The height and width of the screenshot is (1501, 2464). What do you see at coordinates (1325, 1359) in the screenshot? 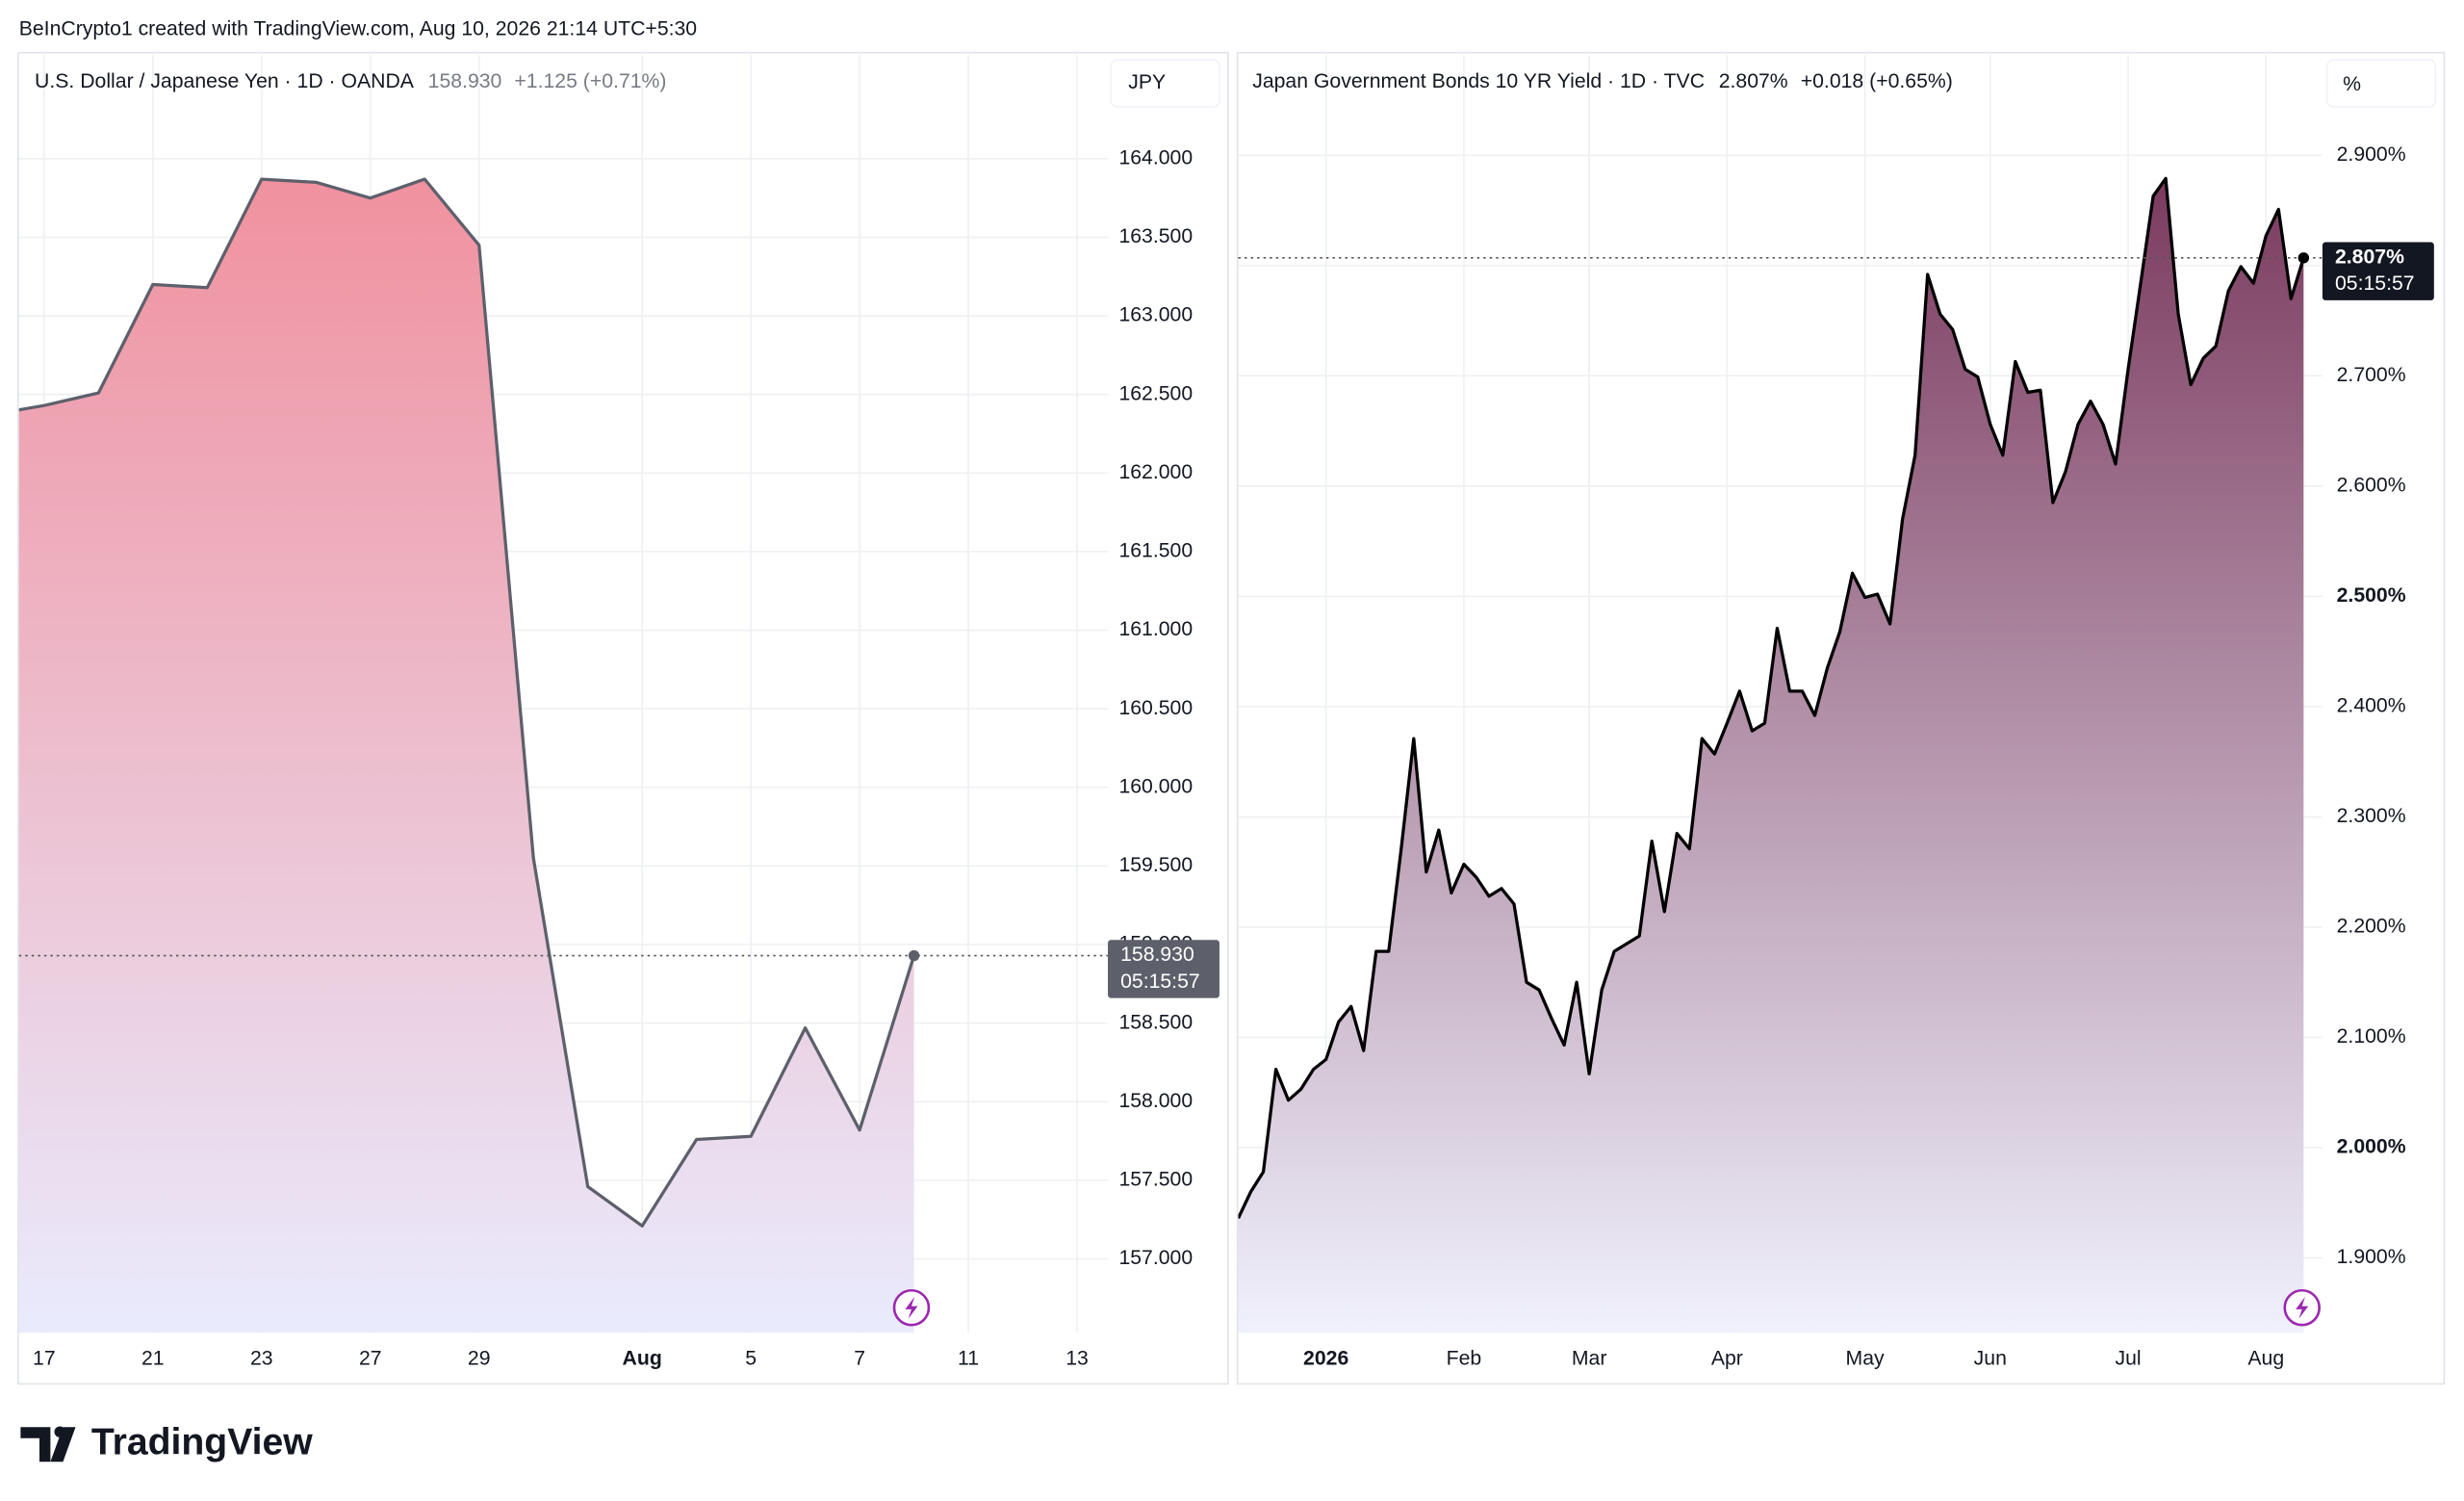
I see `x-tick-label: 2026` at bounding box center [1325, 1359].